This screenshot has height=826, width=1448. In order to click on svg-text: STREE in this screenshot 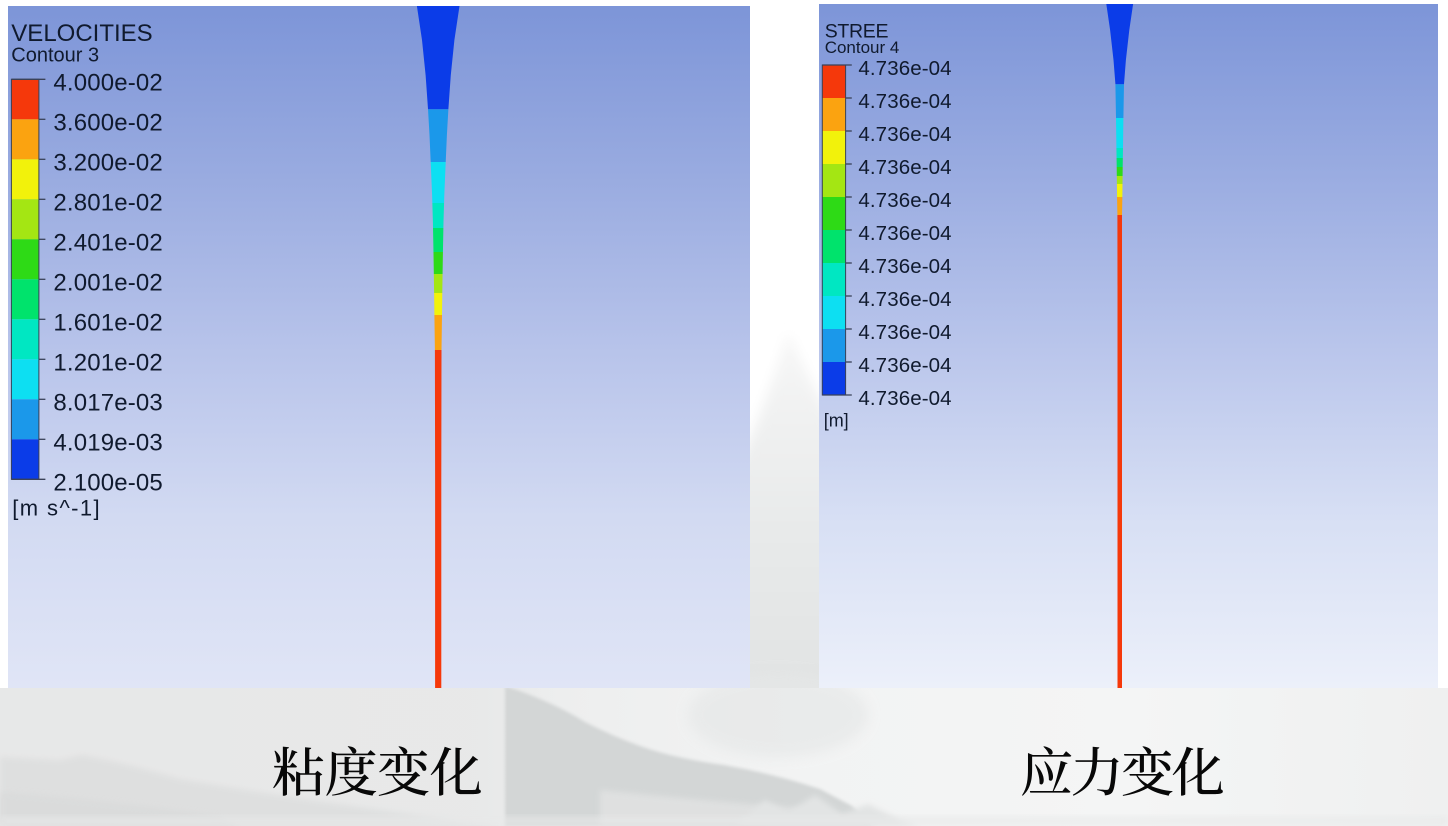, I will do `click(857, 32)`.